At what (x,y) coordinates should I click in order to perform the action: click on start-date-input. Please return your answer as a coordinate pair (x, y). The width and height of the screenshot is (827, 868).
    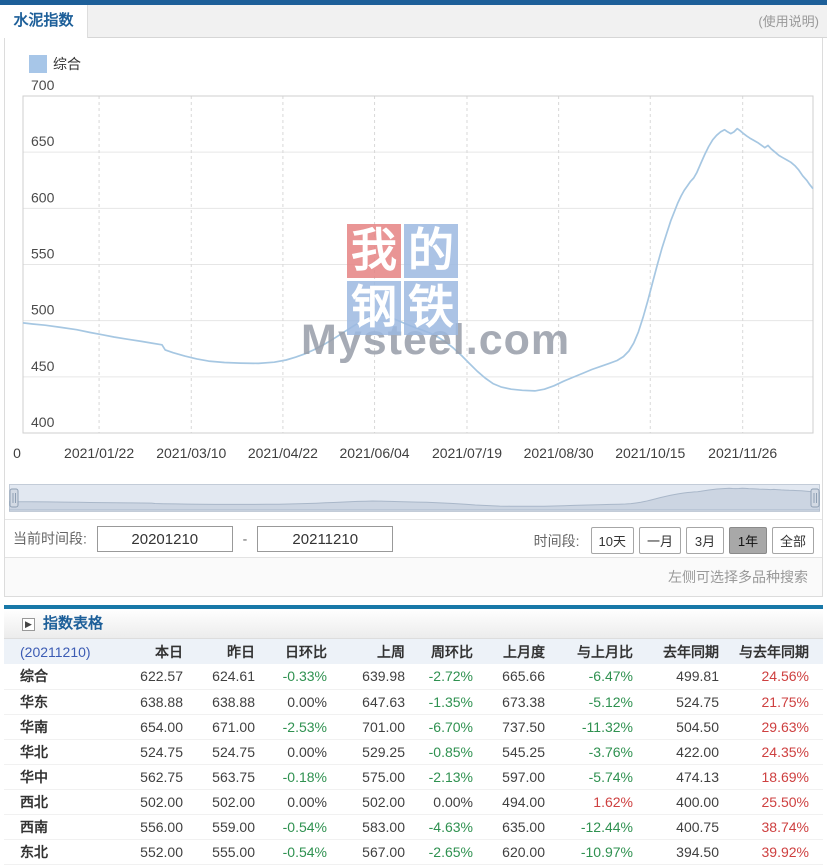
    Looking at the image, I should click on (164, 539).